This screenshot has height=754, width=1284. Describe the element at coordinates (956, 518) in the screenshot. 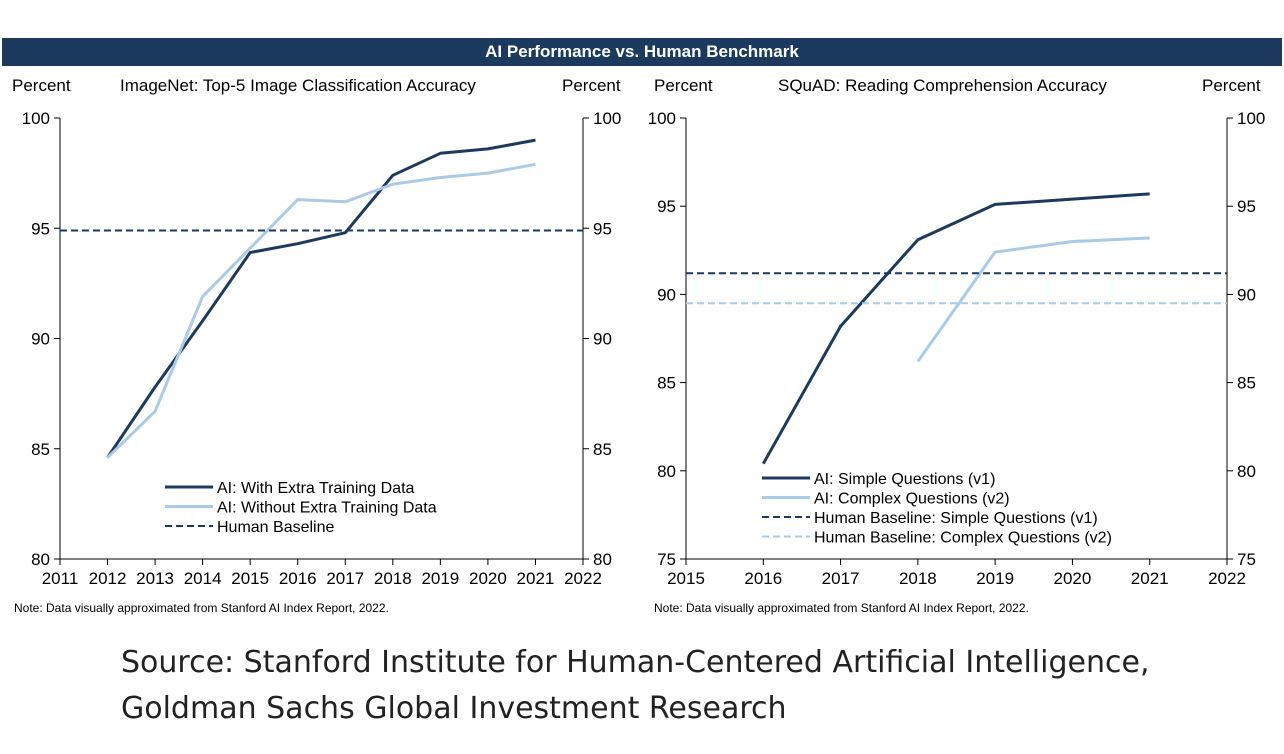

I see `legend-label-3: Human Baseline: Simple Questions (v1)` at that location.